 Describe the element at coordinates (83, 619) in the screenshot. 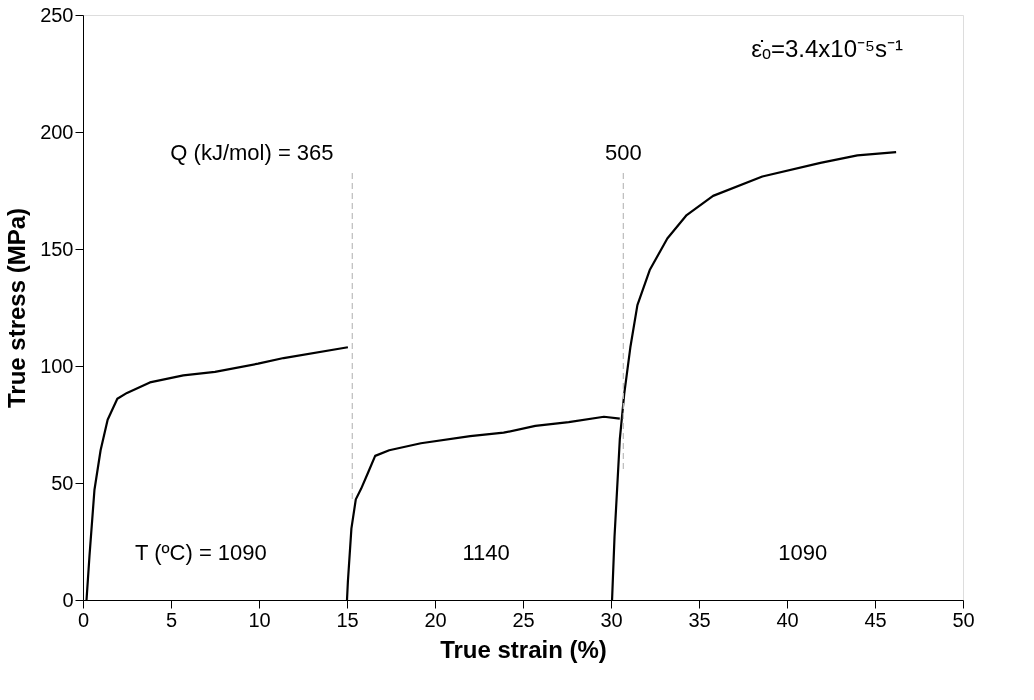

I see `x-tick-label: 0` at that location.